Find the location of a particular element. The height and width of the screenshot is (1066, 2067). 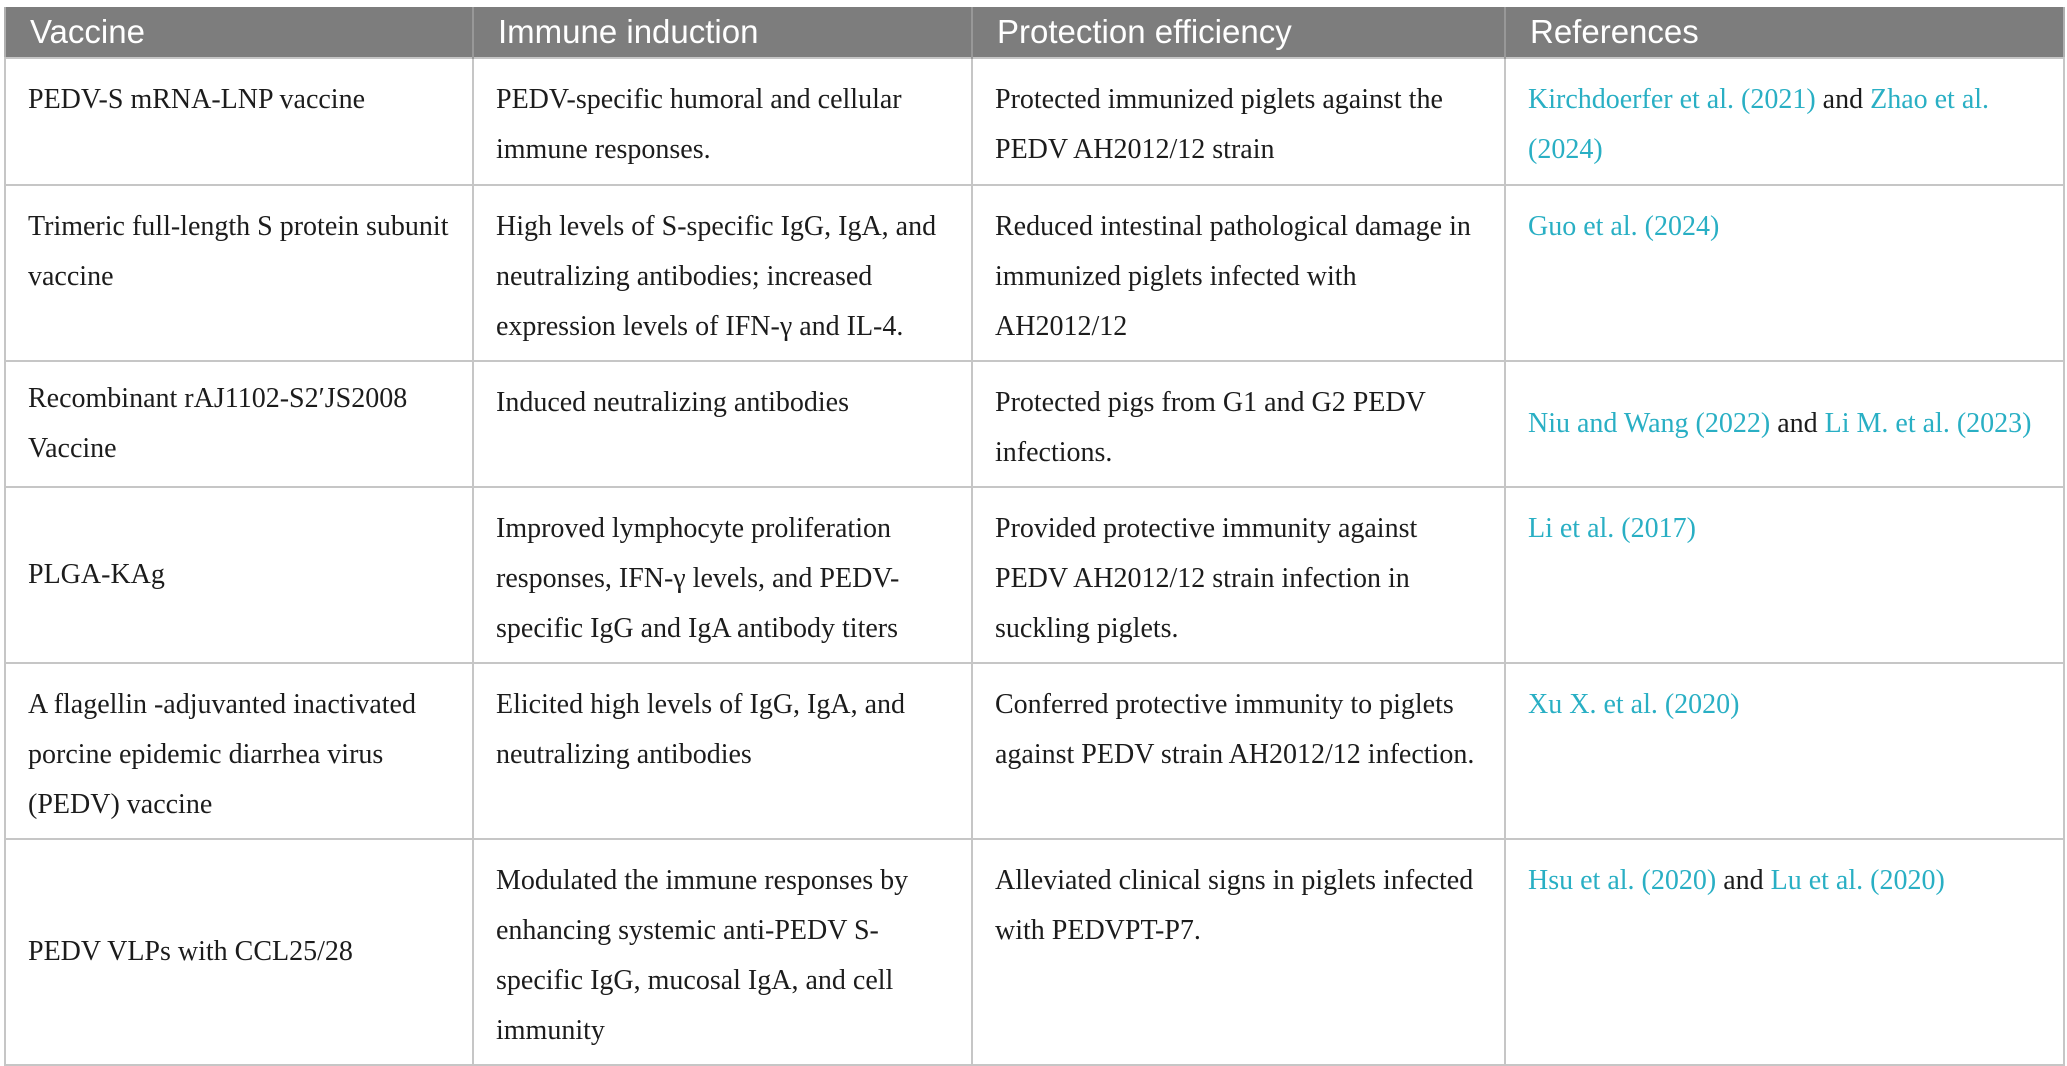

vaccine-cell: Recombinant rAJ1102-S2′JS2008 Vaccine is located at coordinates (239, 424).